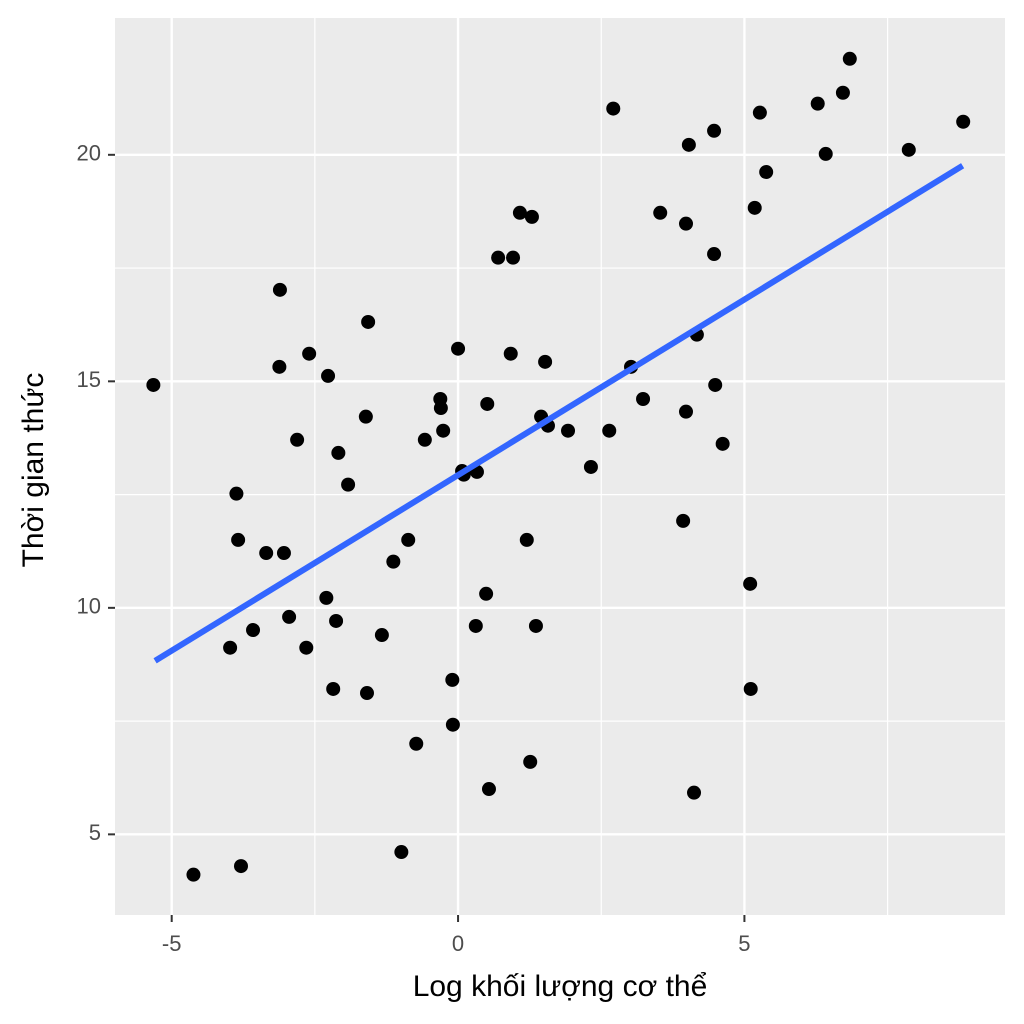 Image resolution: width=1024 pixels, height=1024 pixels. I want to click on y-axis-title: Thời gian thức, so click(33, 470).